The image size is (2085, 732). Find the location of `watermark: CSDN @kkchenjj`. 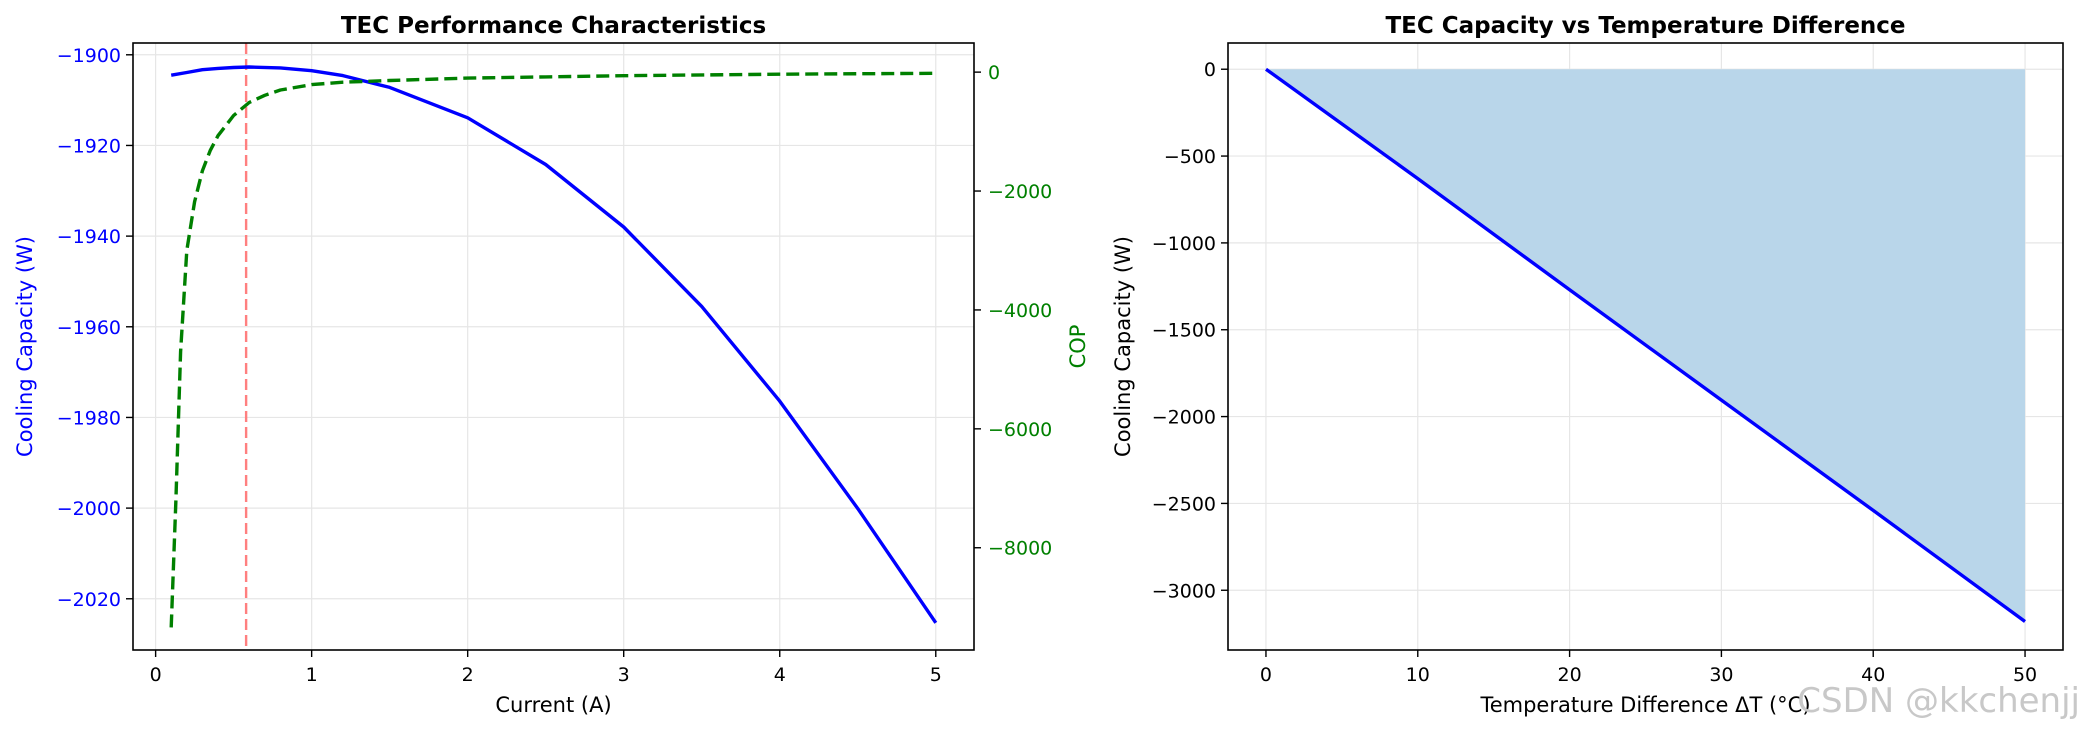

watermark: CSDN @kkchenjj is located at coordinates (1938, 701).